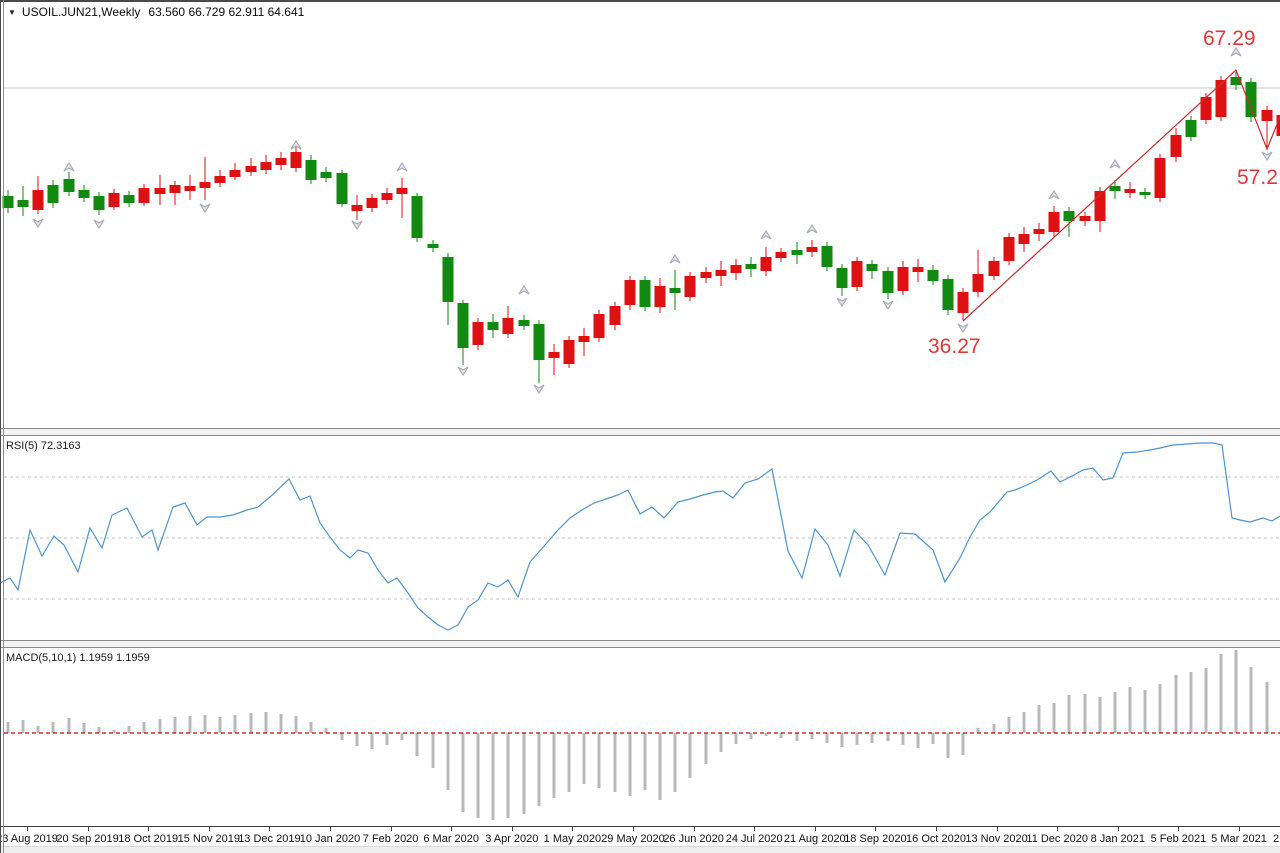 The height and width of the screenshot is (853, 1280). Describe the element at coordinates (0, 426) in the screenshot. I see `window-left-edge` at that location.